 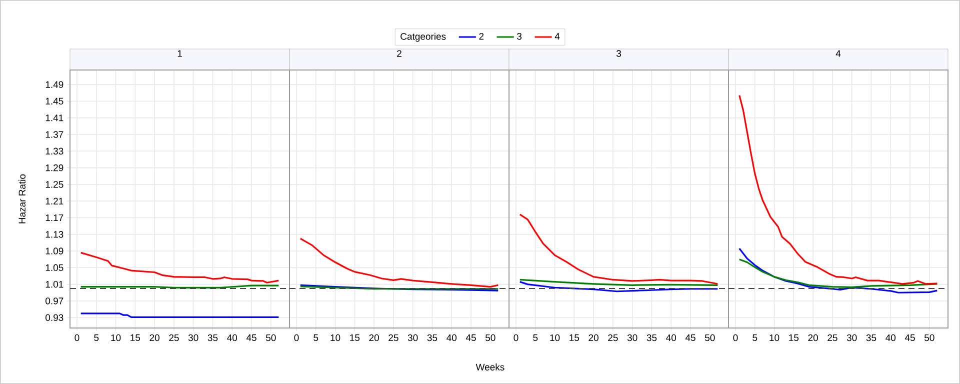 What do you see at coordinates (55, 268) in the screenshot?
I see `y-tick-label: 1.05` at bounding box center [55, 268].